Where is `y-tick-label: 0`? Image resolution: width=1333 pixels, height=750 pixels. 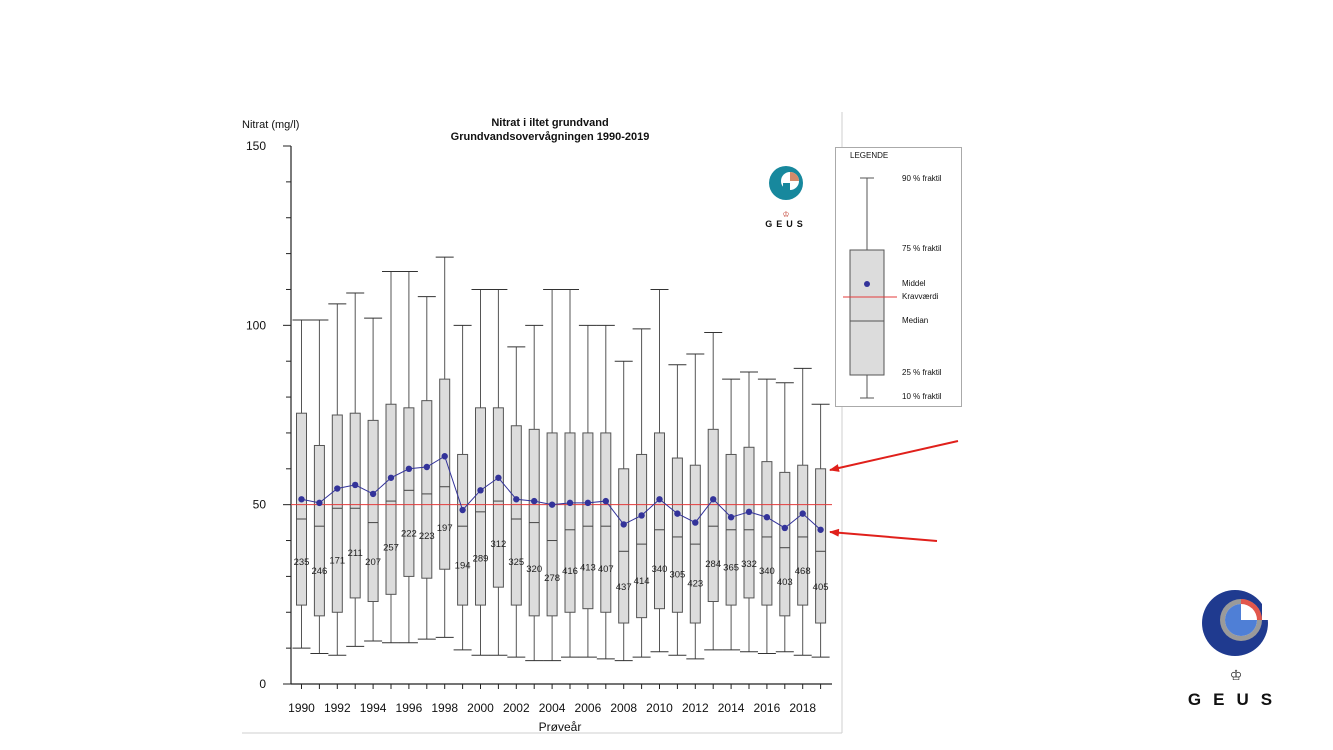
y-tick-label: 0 is located at coordinates (262, 684).